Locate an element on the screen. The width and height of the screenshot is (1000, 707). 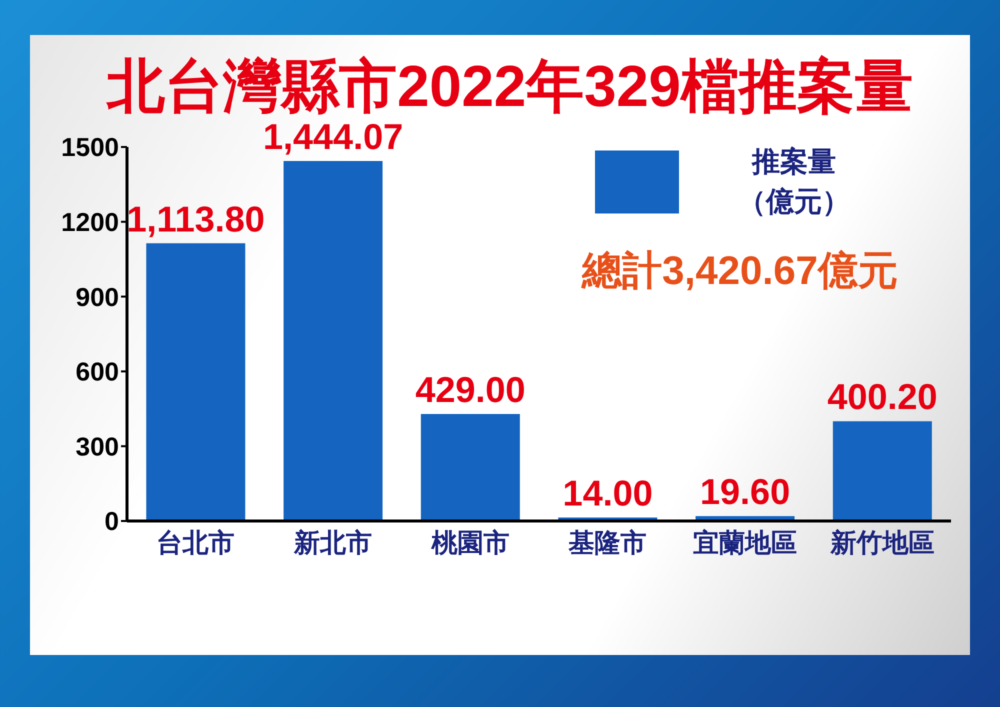
data-label: 14.00 is located at coordinates (607, 493).